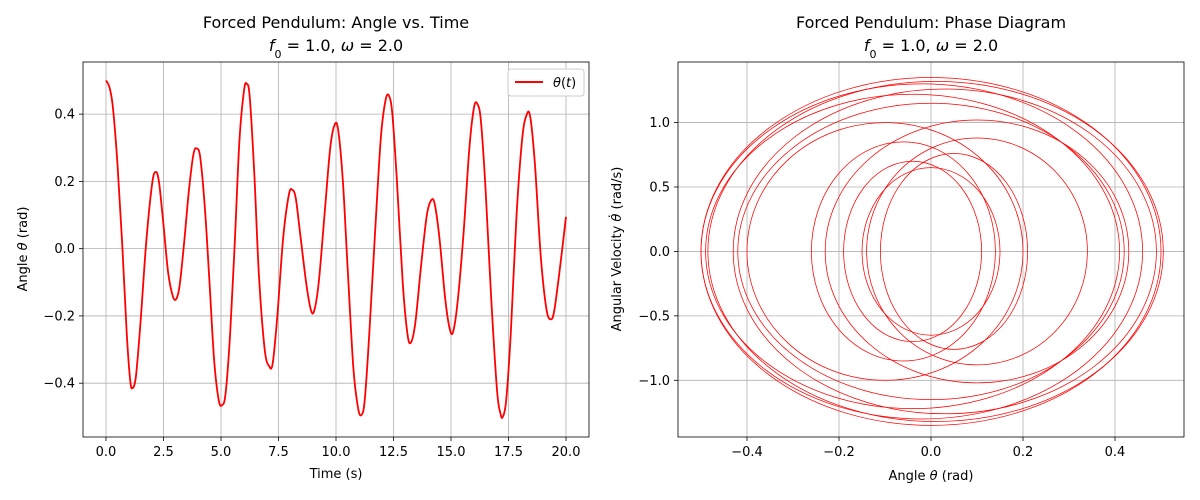  What do you see at coordinates (617, 218) in the screenshot?
I see `y-axis-label-symbol: θ̇` at bounding box center [617, 218].